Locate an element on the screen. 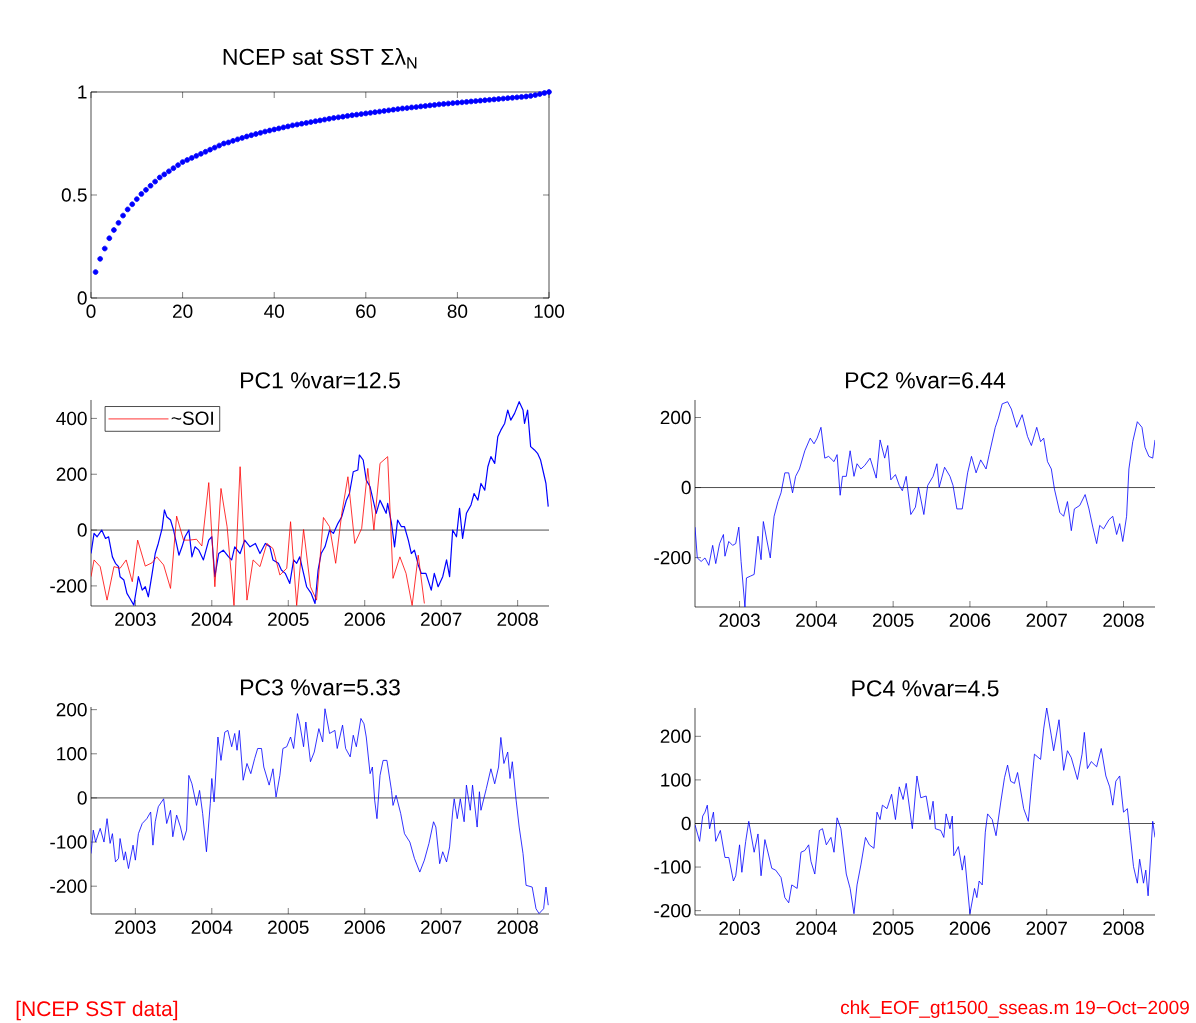 This screenshot has height=1023, width=1196. chart-title: PC3 %var=5.33 is located at coordinates (320, 687).